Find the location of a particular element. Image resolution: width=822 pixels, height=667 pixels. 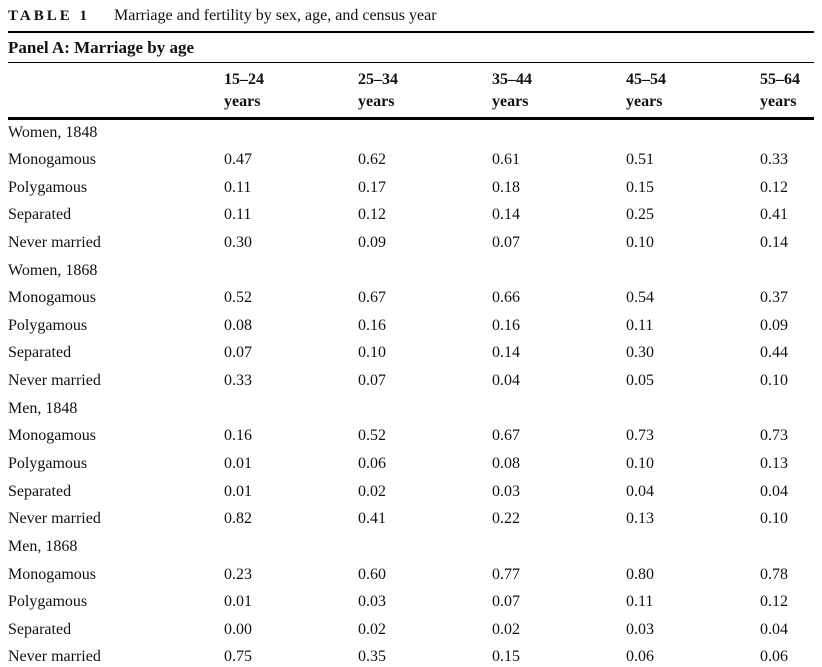

value-cell: 0.08 is located at coordinates (238, 325).